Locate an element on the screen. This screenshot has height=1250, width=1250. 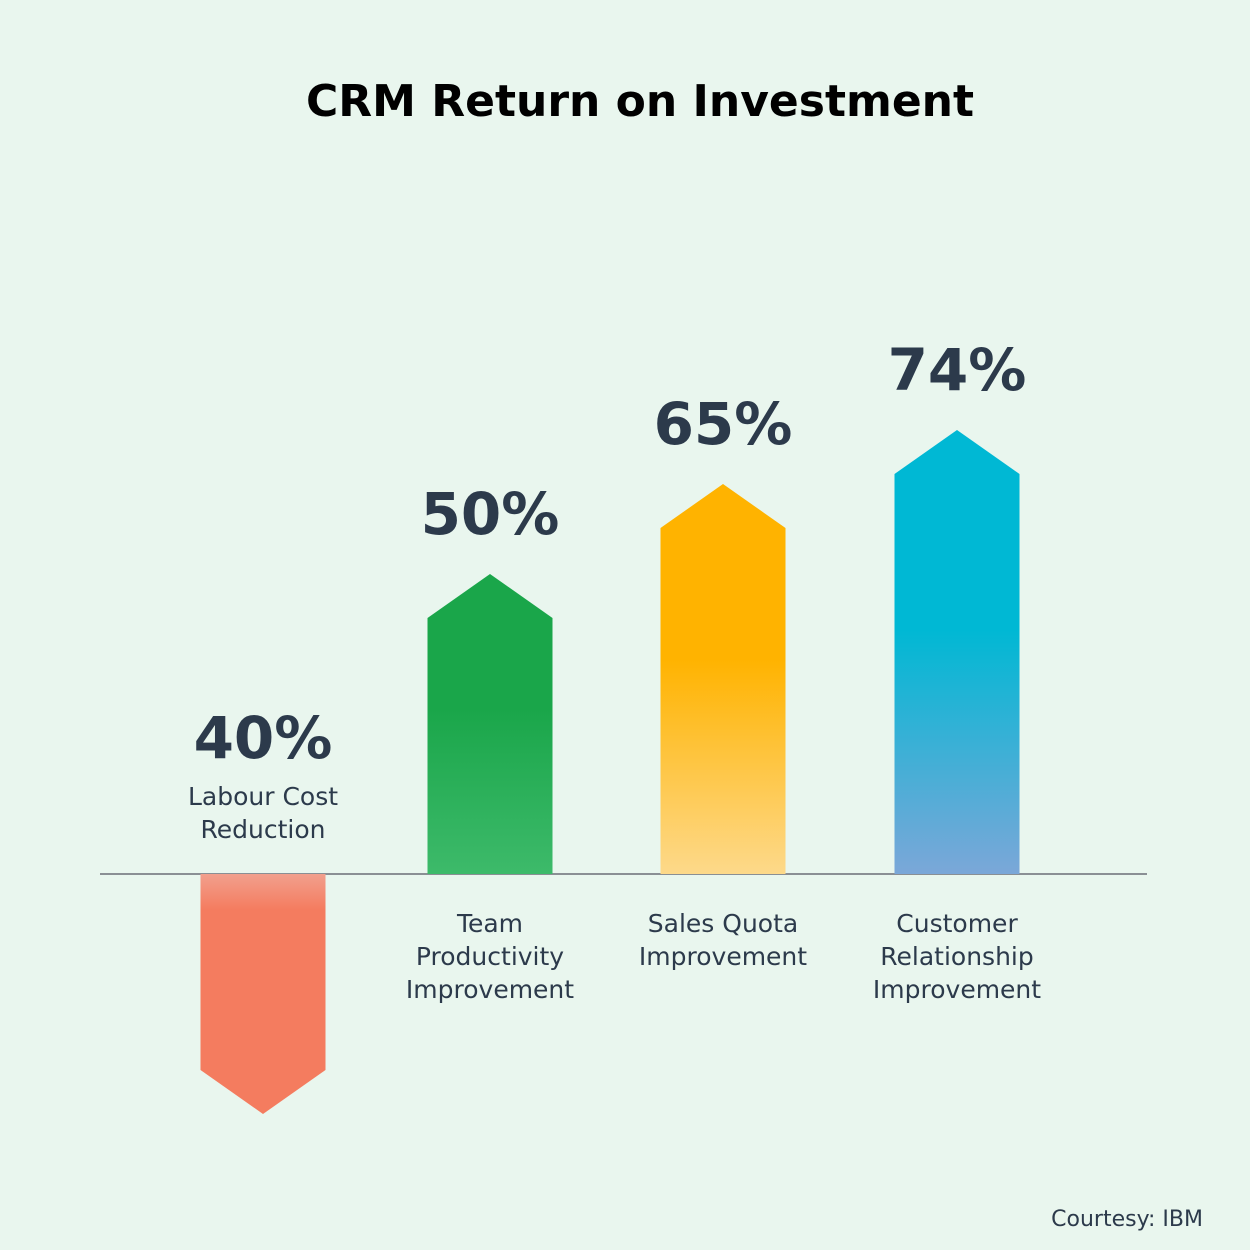
category-label: Customer is located at coordinates (957, 923).